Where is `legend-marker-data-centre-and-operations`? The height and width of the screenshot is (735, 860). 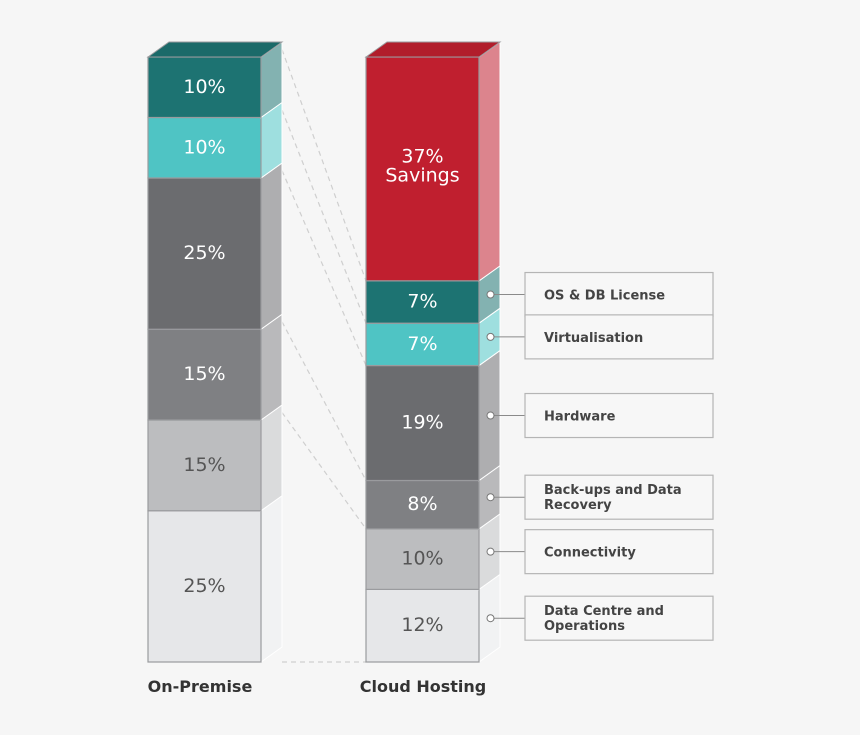 legend-marker-data-centre-and-operations is located at coordinates (490, 618).